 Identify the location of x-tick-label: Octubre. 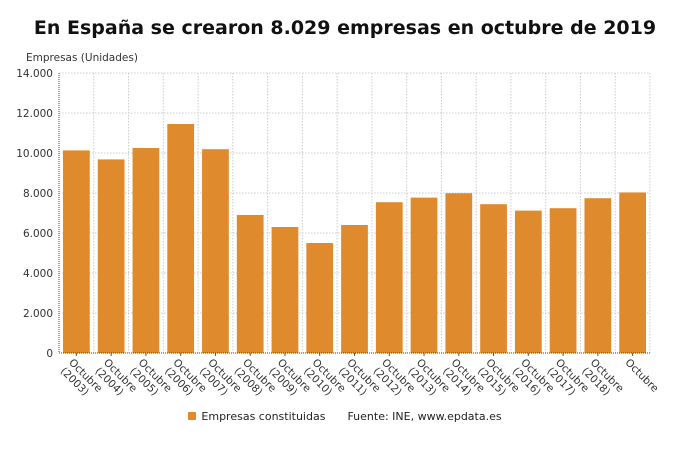
(641, 376).